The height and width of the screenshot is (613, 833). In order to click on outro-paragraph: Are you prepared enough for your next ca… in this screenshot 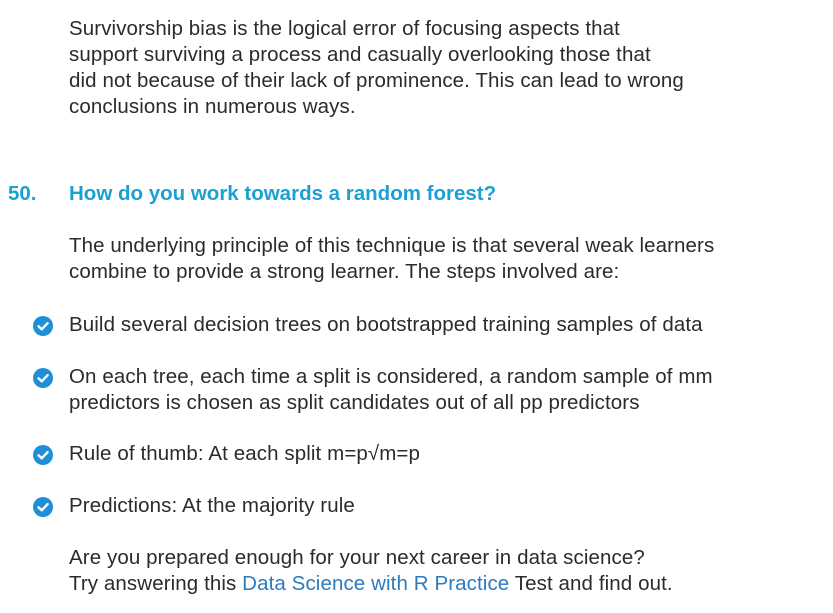, I will do `click(371, 571)`.